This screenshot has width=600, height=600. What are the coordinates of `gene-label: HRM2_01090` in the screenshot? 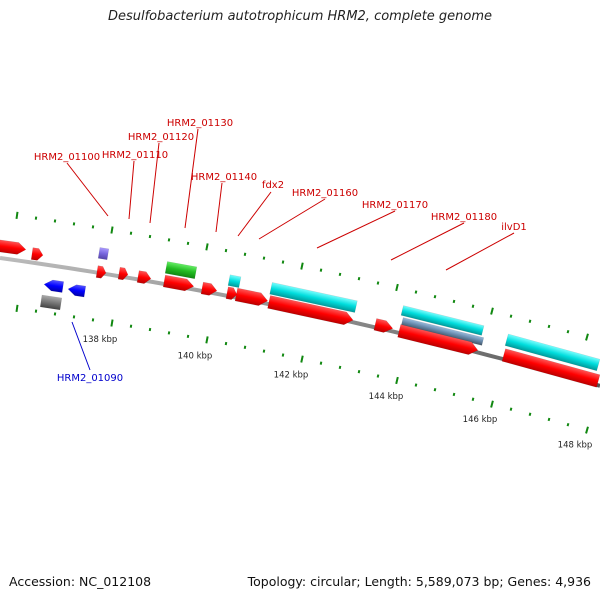 It's located at (90, 378).